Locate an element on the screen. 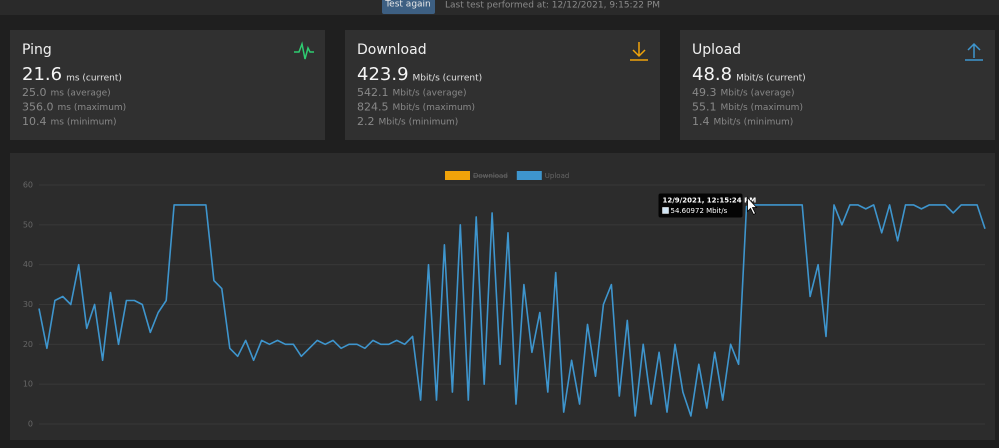 Image resolution: width=999 pixels, height=448 pixels. stat-value: 10.4 is located at coordinates (34, 121).